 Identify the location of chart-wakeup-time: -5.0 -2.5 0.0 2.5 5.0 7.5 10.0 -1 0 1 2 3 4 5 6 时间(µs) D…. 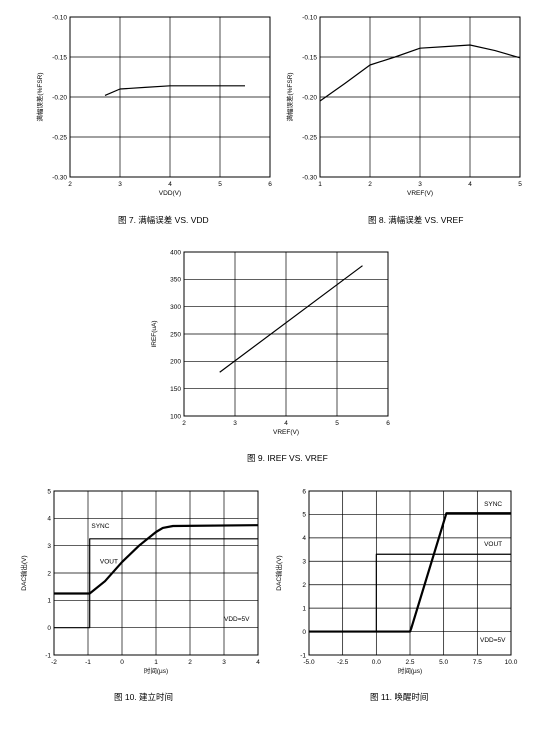
(396, 581).